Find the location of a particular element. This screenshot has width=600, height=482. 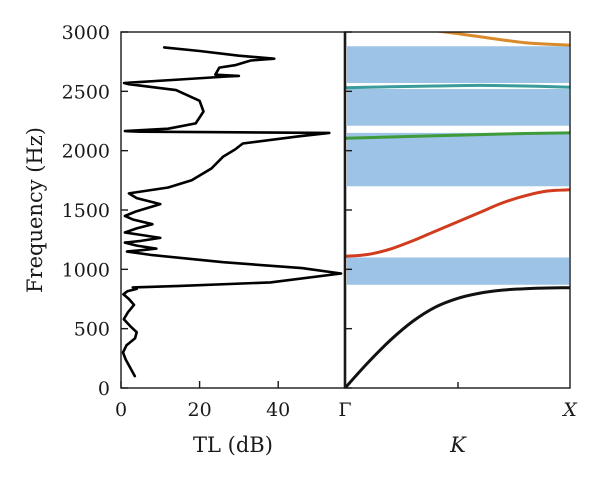

gamma-tick-label: Γ is located at coordinates (344, 410).